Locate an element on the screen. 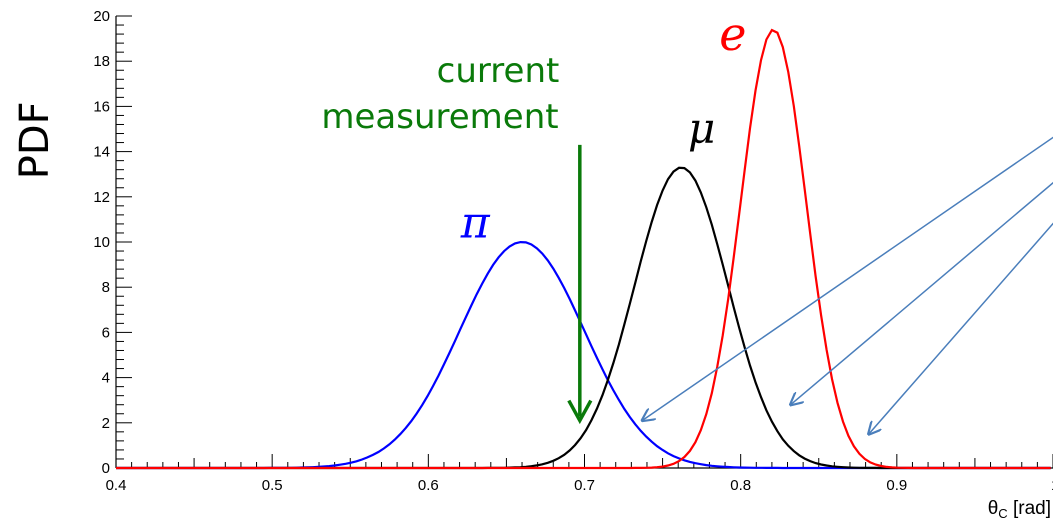 Image resolution: width=1053 pixels, height=522 pixels. y-tick-label: 20 is located at coordinates (101, 16).